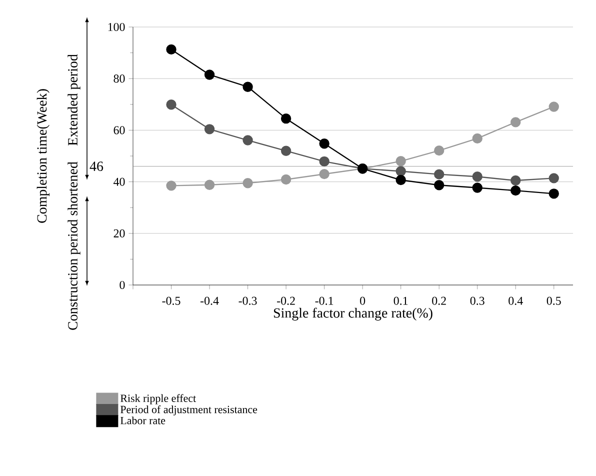  I want to click on x-tick-label: -0.3, so click(247, 300).